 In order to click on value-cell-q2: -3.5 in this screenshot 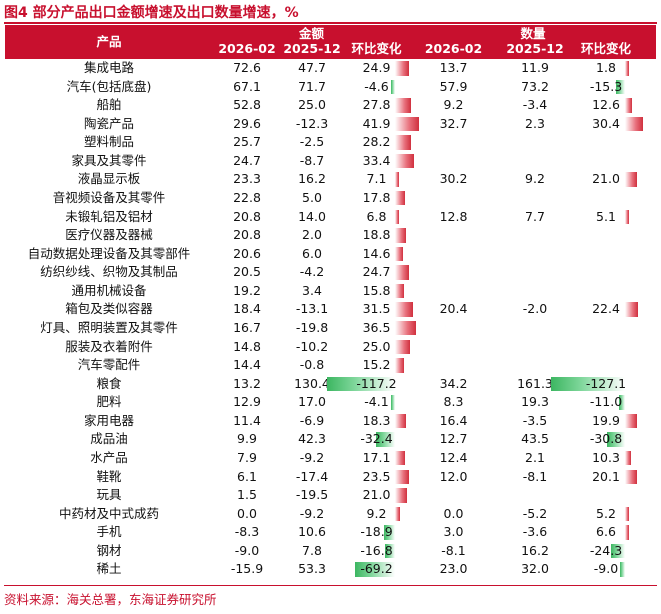, I will do `click(535, 420)`.